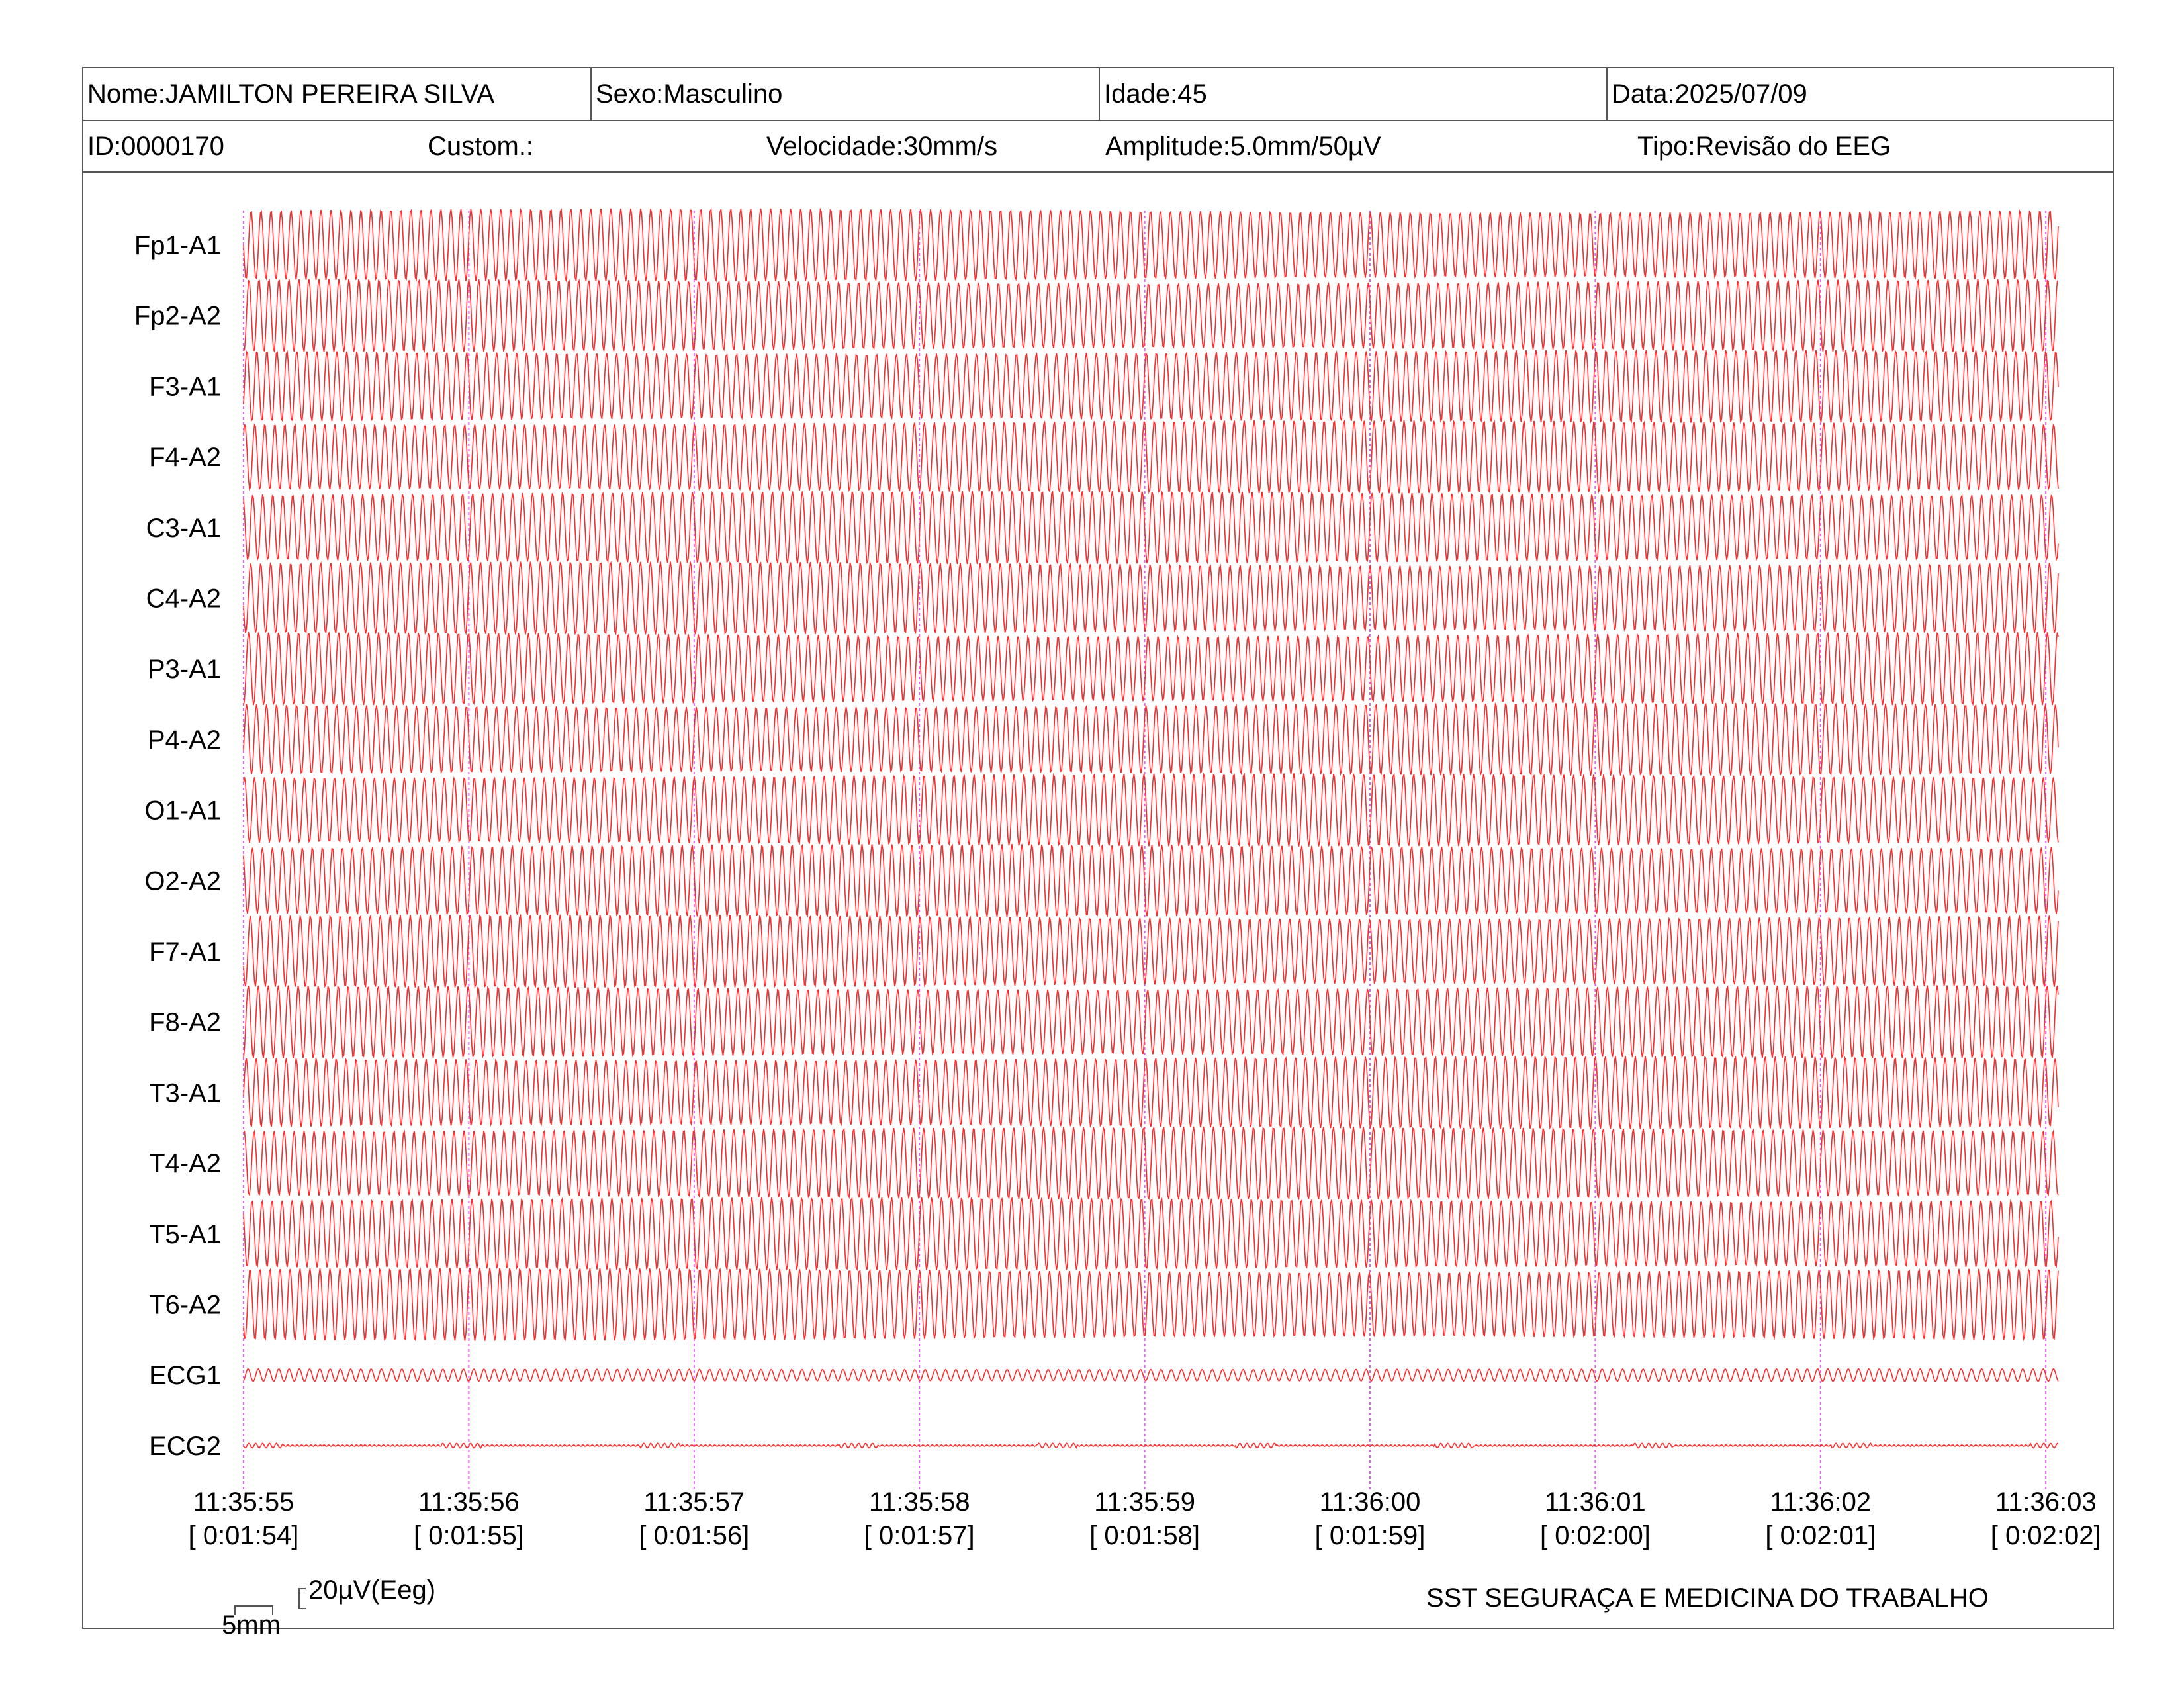 This screenshot has height=1688, width=2184. Describe the element at coordinates (185, 951) in the screenshot. I see `channel-label: F7-A1` at that location.